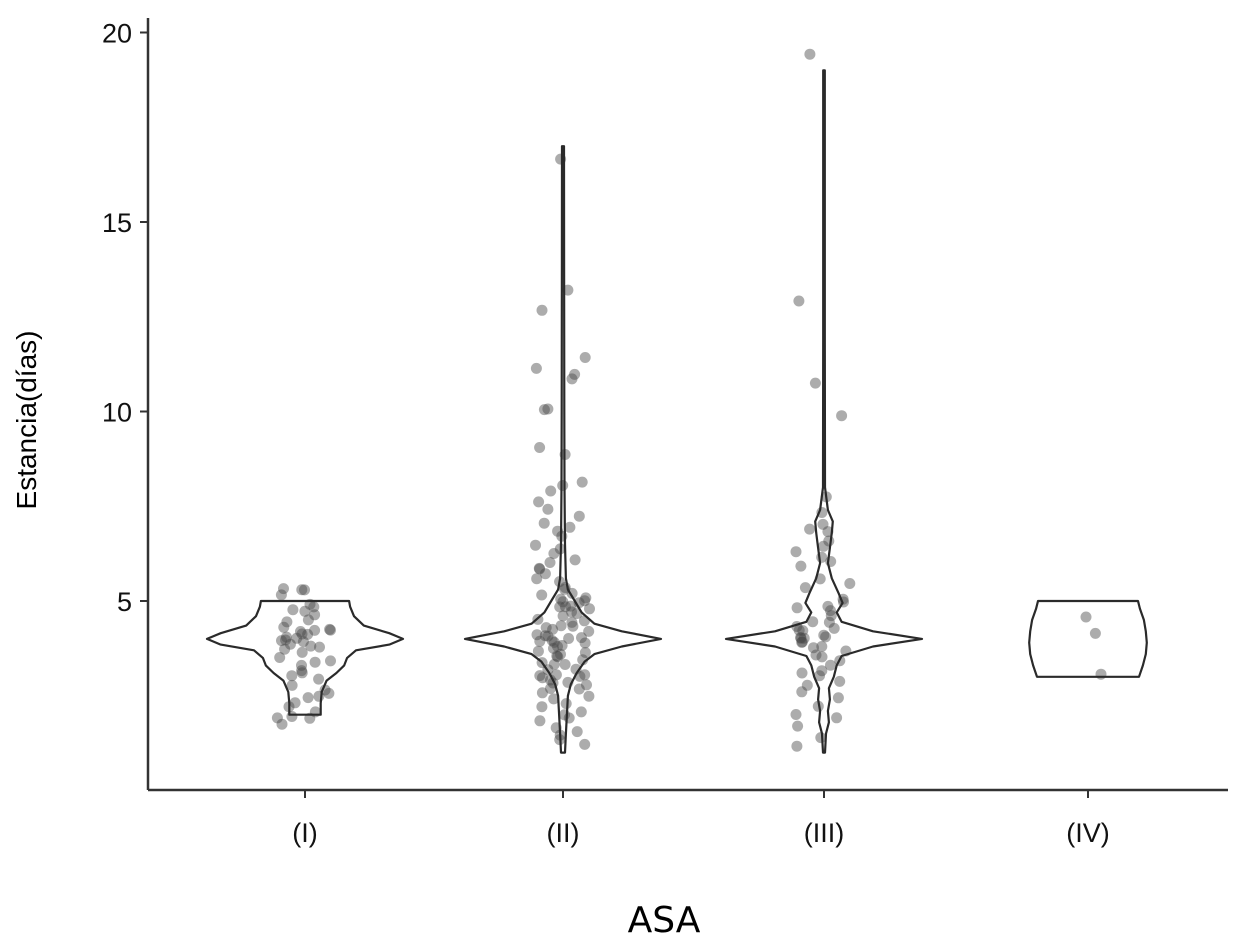 Image resolution: width=1258 pixels, height=946 pixels. Describe the element at coordinates (117, 34) in the screenshot. I see `y-tick-label: 20` at that location.